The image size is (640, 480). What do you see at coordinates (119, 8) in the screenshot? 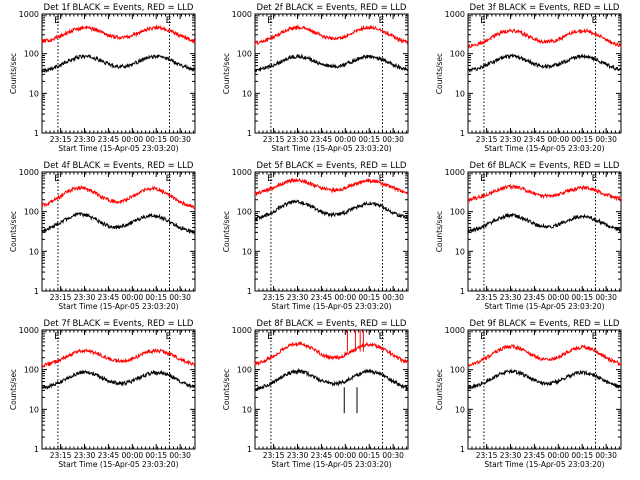
I see `panel-title: Det 1f BLACK = Events, RED = LLD` at bounding box center [119, 8].